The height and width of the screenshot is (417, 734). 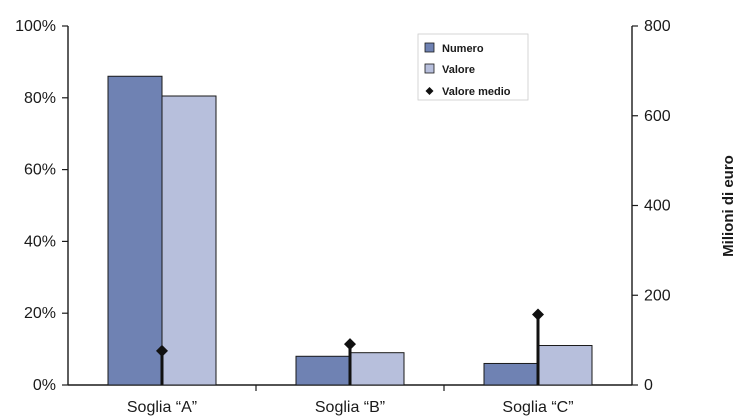 What do you see at coordinates (350, 407) in the screenshot?
I see `category-label: Soglia “B”` at bounding box center [350, 407].